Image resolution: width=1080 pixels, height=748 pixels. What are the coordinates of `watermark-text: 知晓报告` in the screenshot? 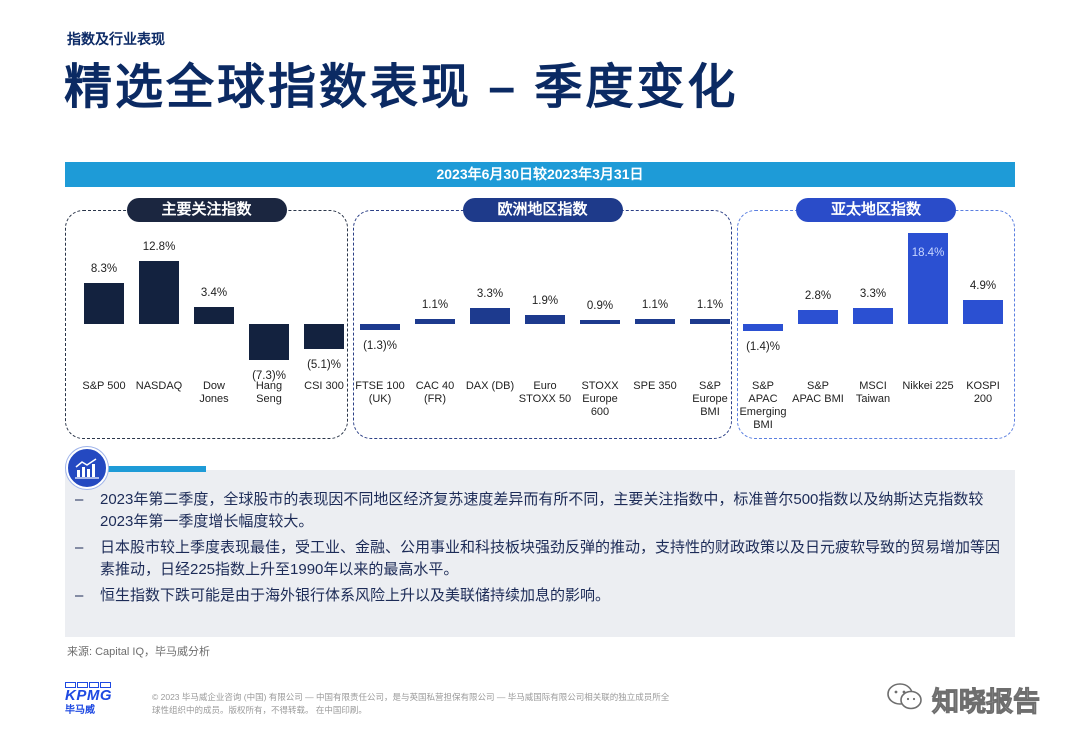 It's located at (986, 701).